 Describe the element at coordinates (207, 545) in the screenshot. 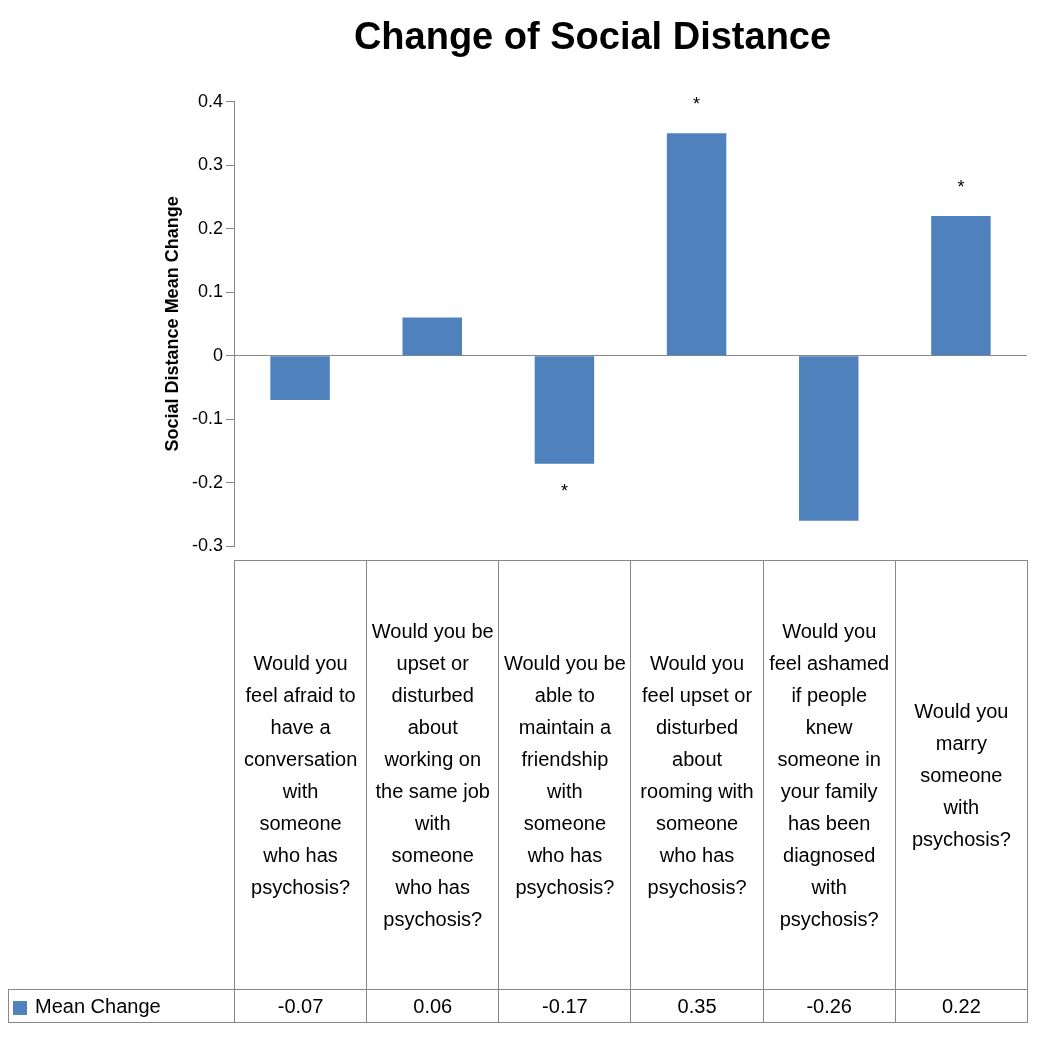

I see `y-tick-label: -0.3` at that location.